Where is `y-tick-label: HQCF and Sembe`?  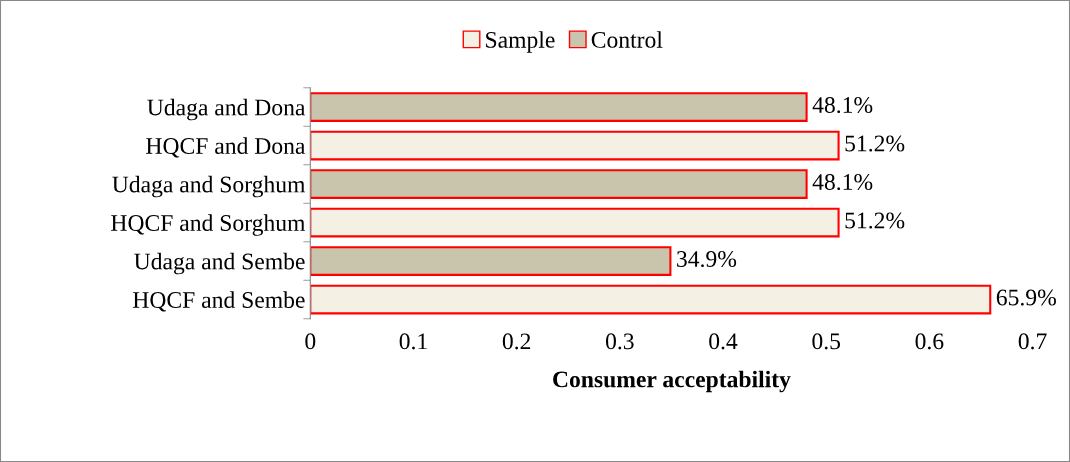 y-tick-label: HQCF and Sembe is located at coordinates (218, 301).